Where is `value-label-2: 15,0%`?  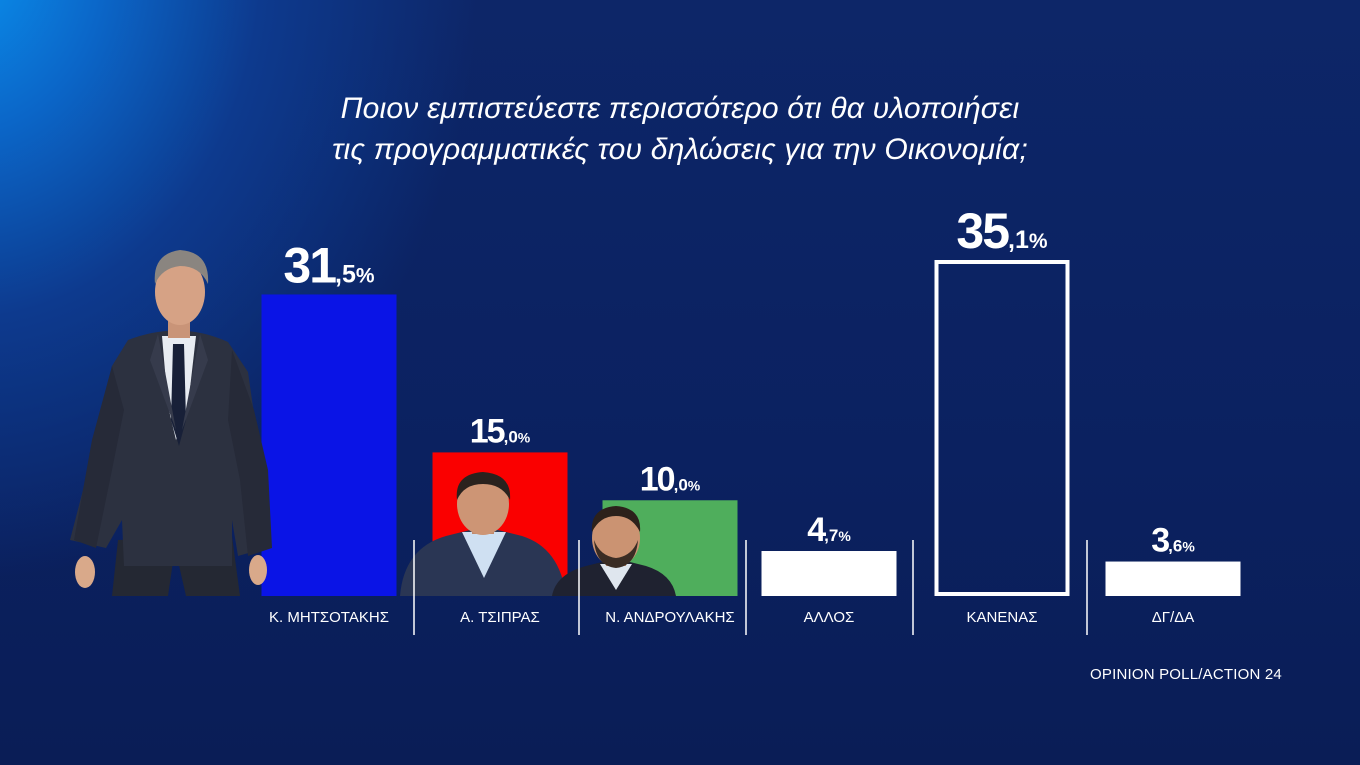 value-label-2: 15,0% is located at coordinates (500, 431).